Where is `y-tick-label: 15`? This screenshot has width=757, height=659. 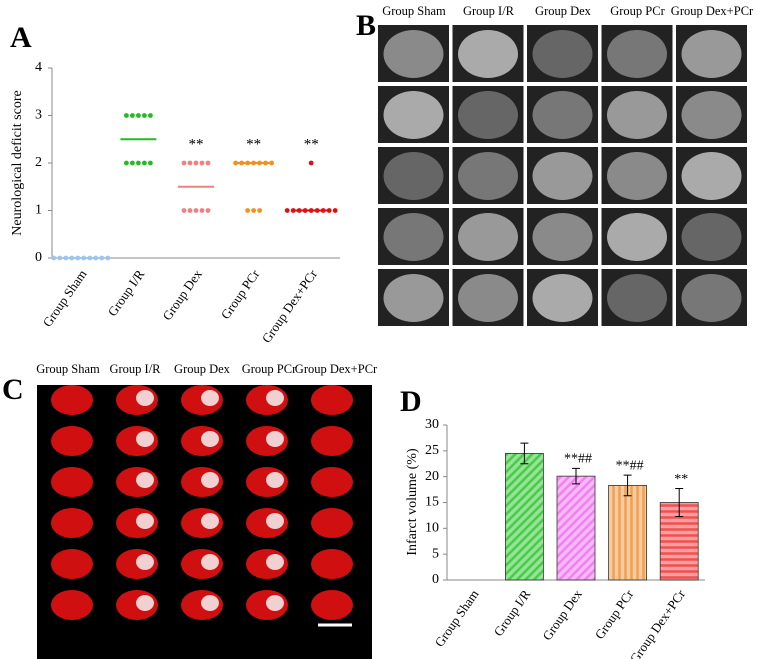 y-tick-label: 15 is located at coordinates (432, 502).